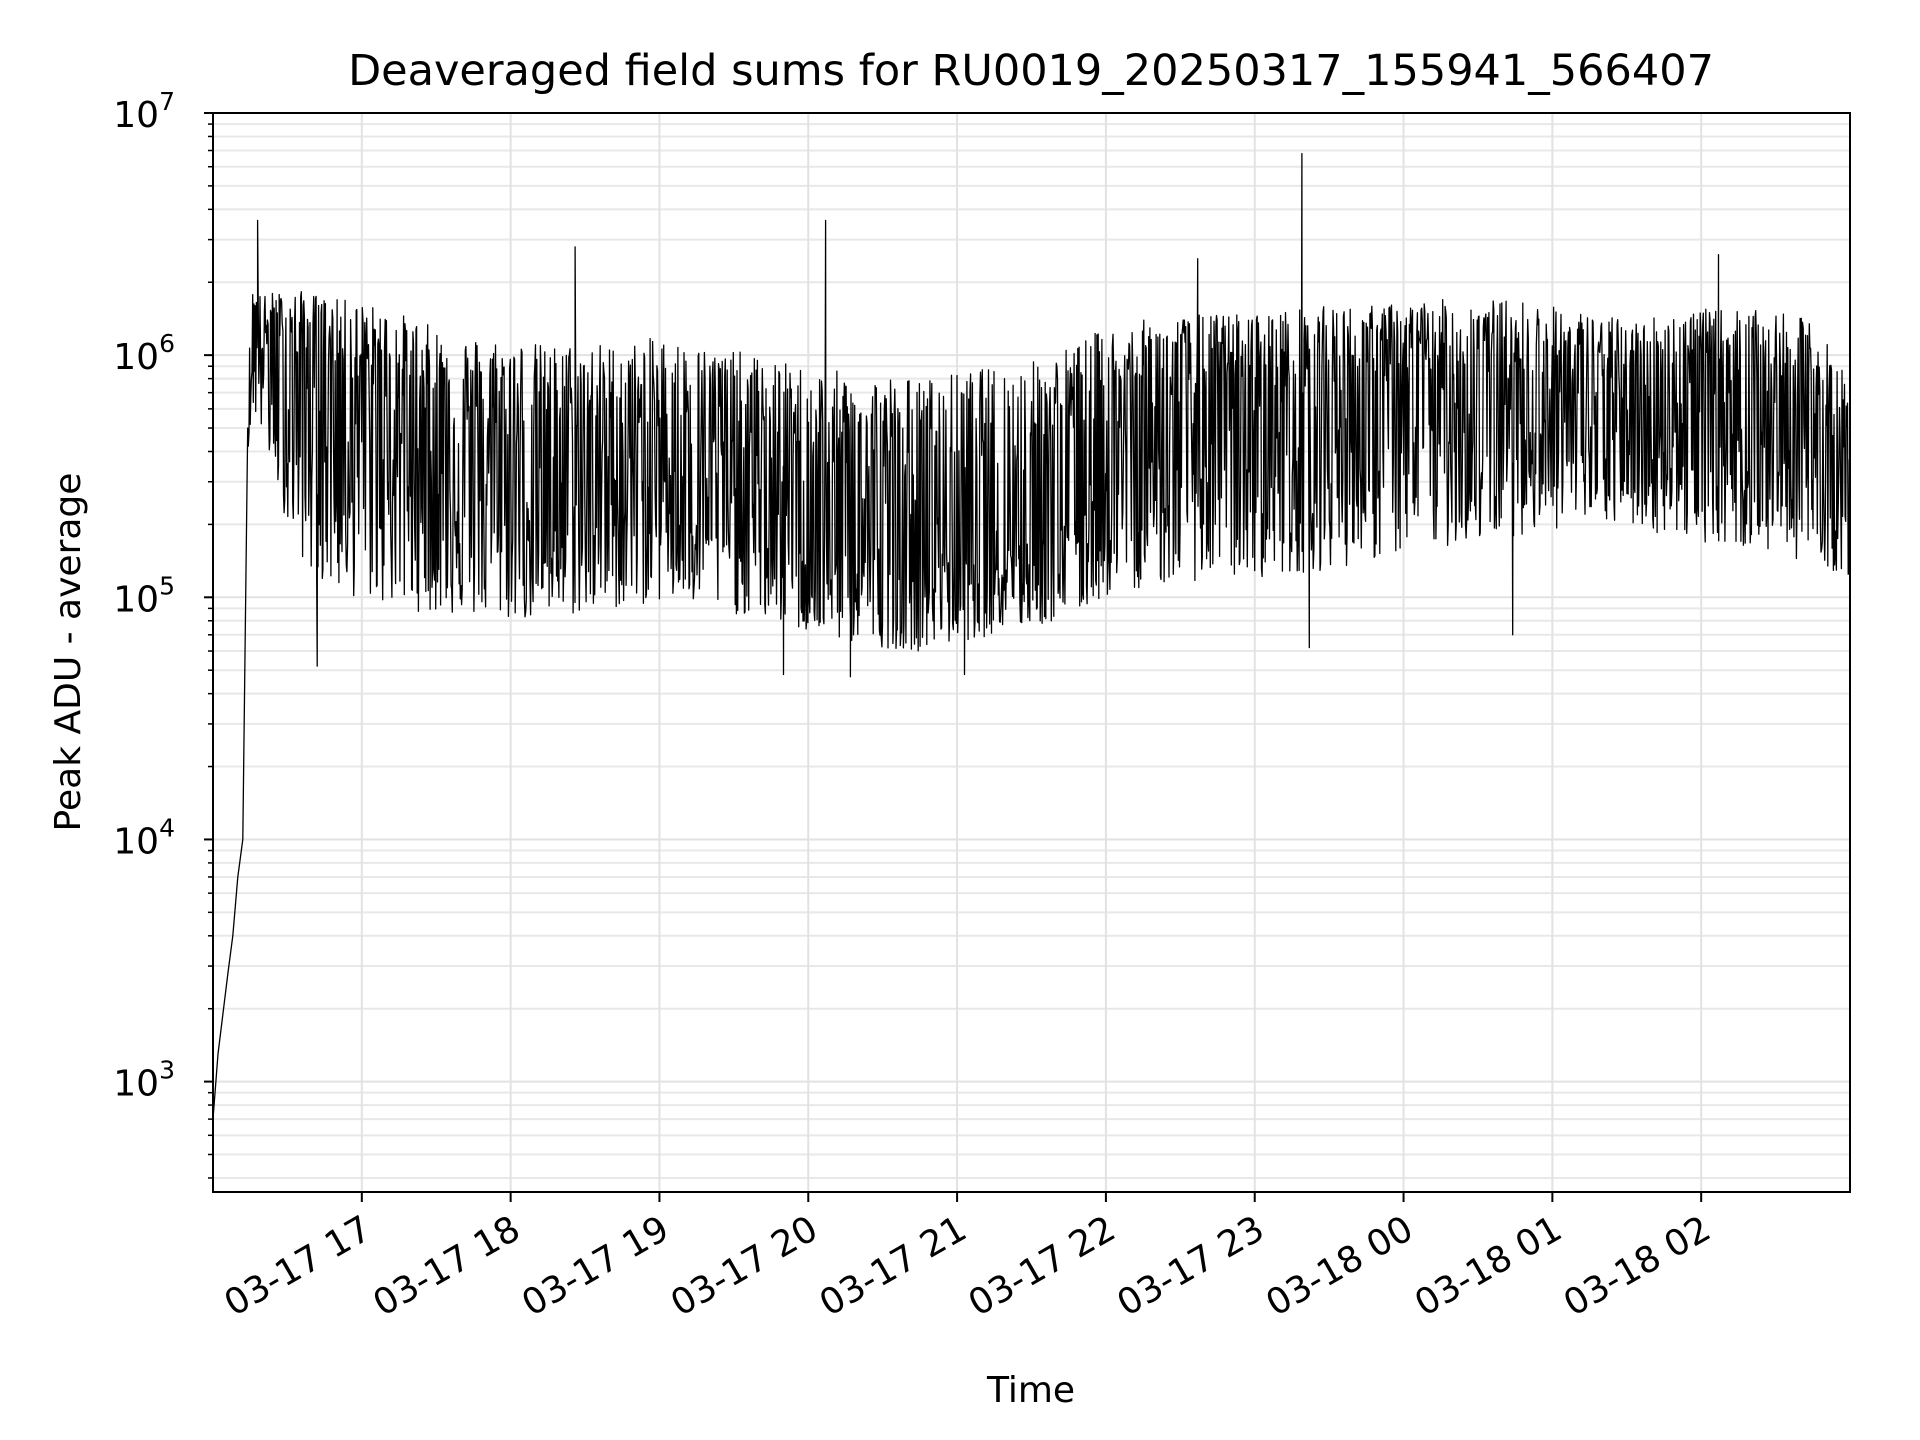 This screenshot has width=1920, height=1440. I want to click on y-tick-label: 10⁴, so click(144, 837).